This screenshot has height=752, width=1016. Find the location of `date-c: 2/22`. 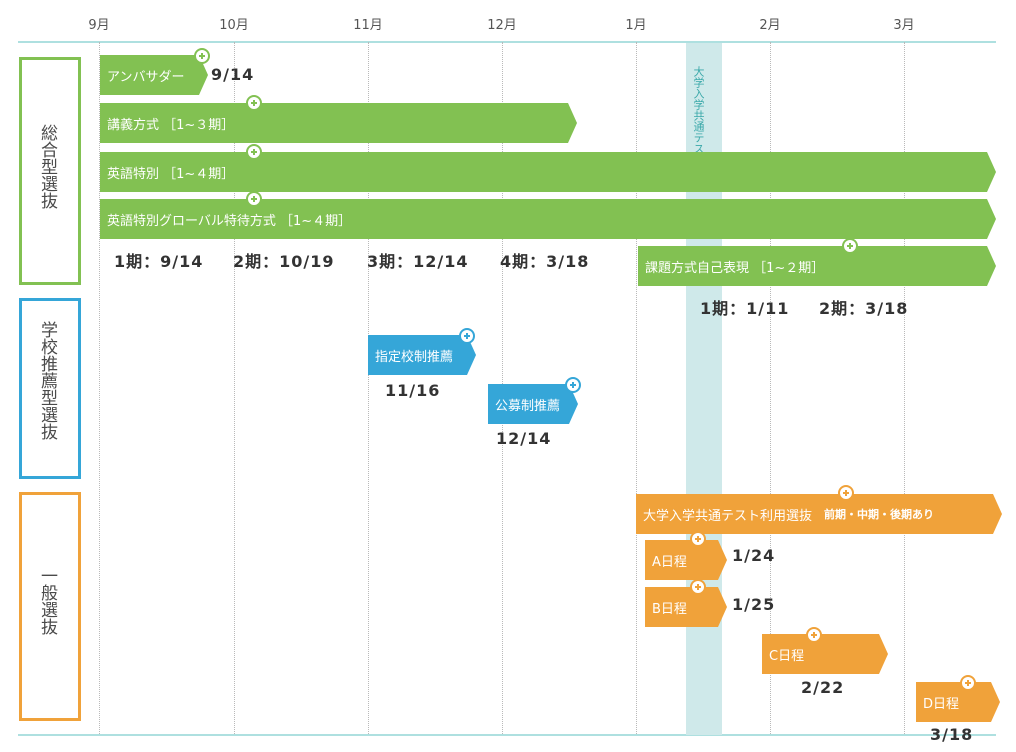

date-c: 2/22 is located at coordinates (823, 687).